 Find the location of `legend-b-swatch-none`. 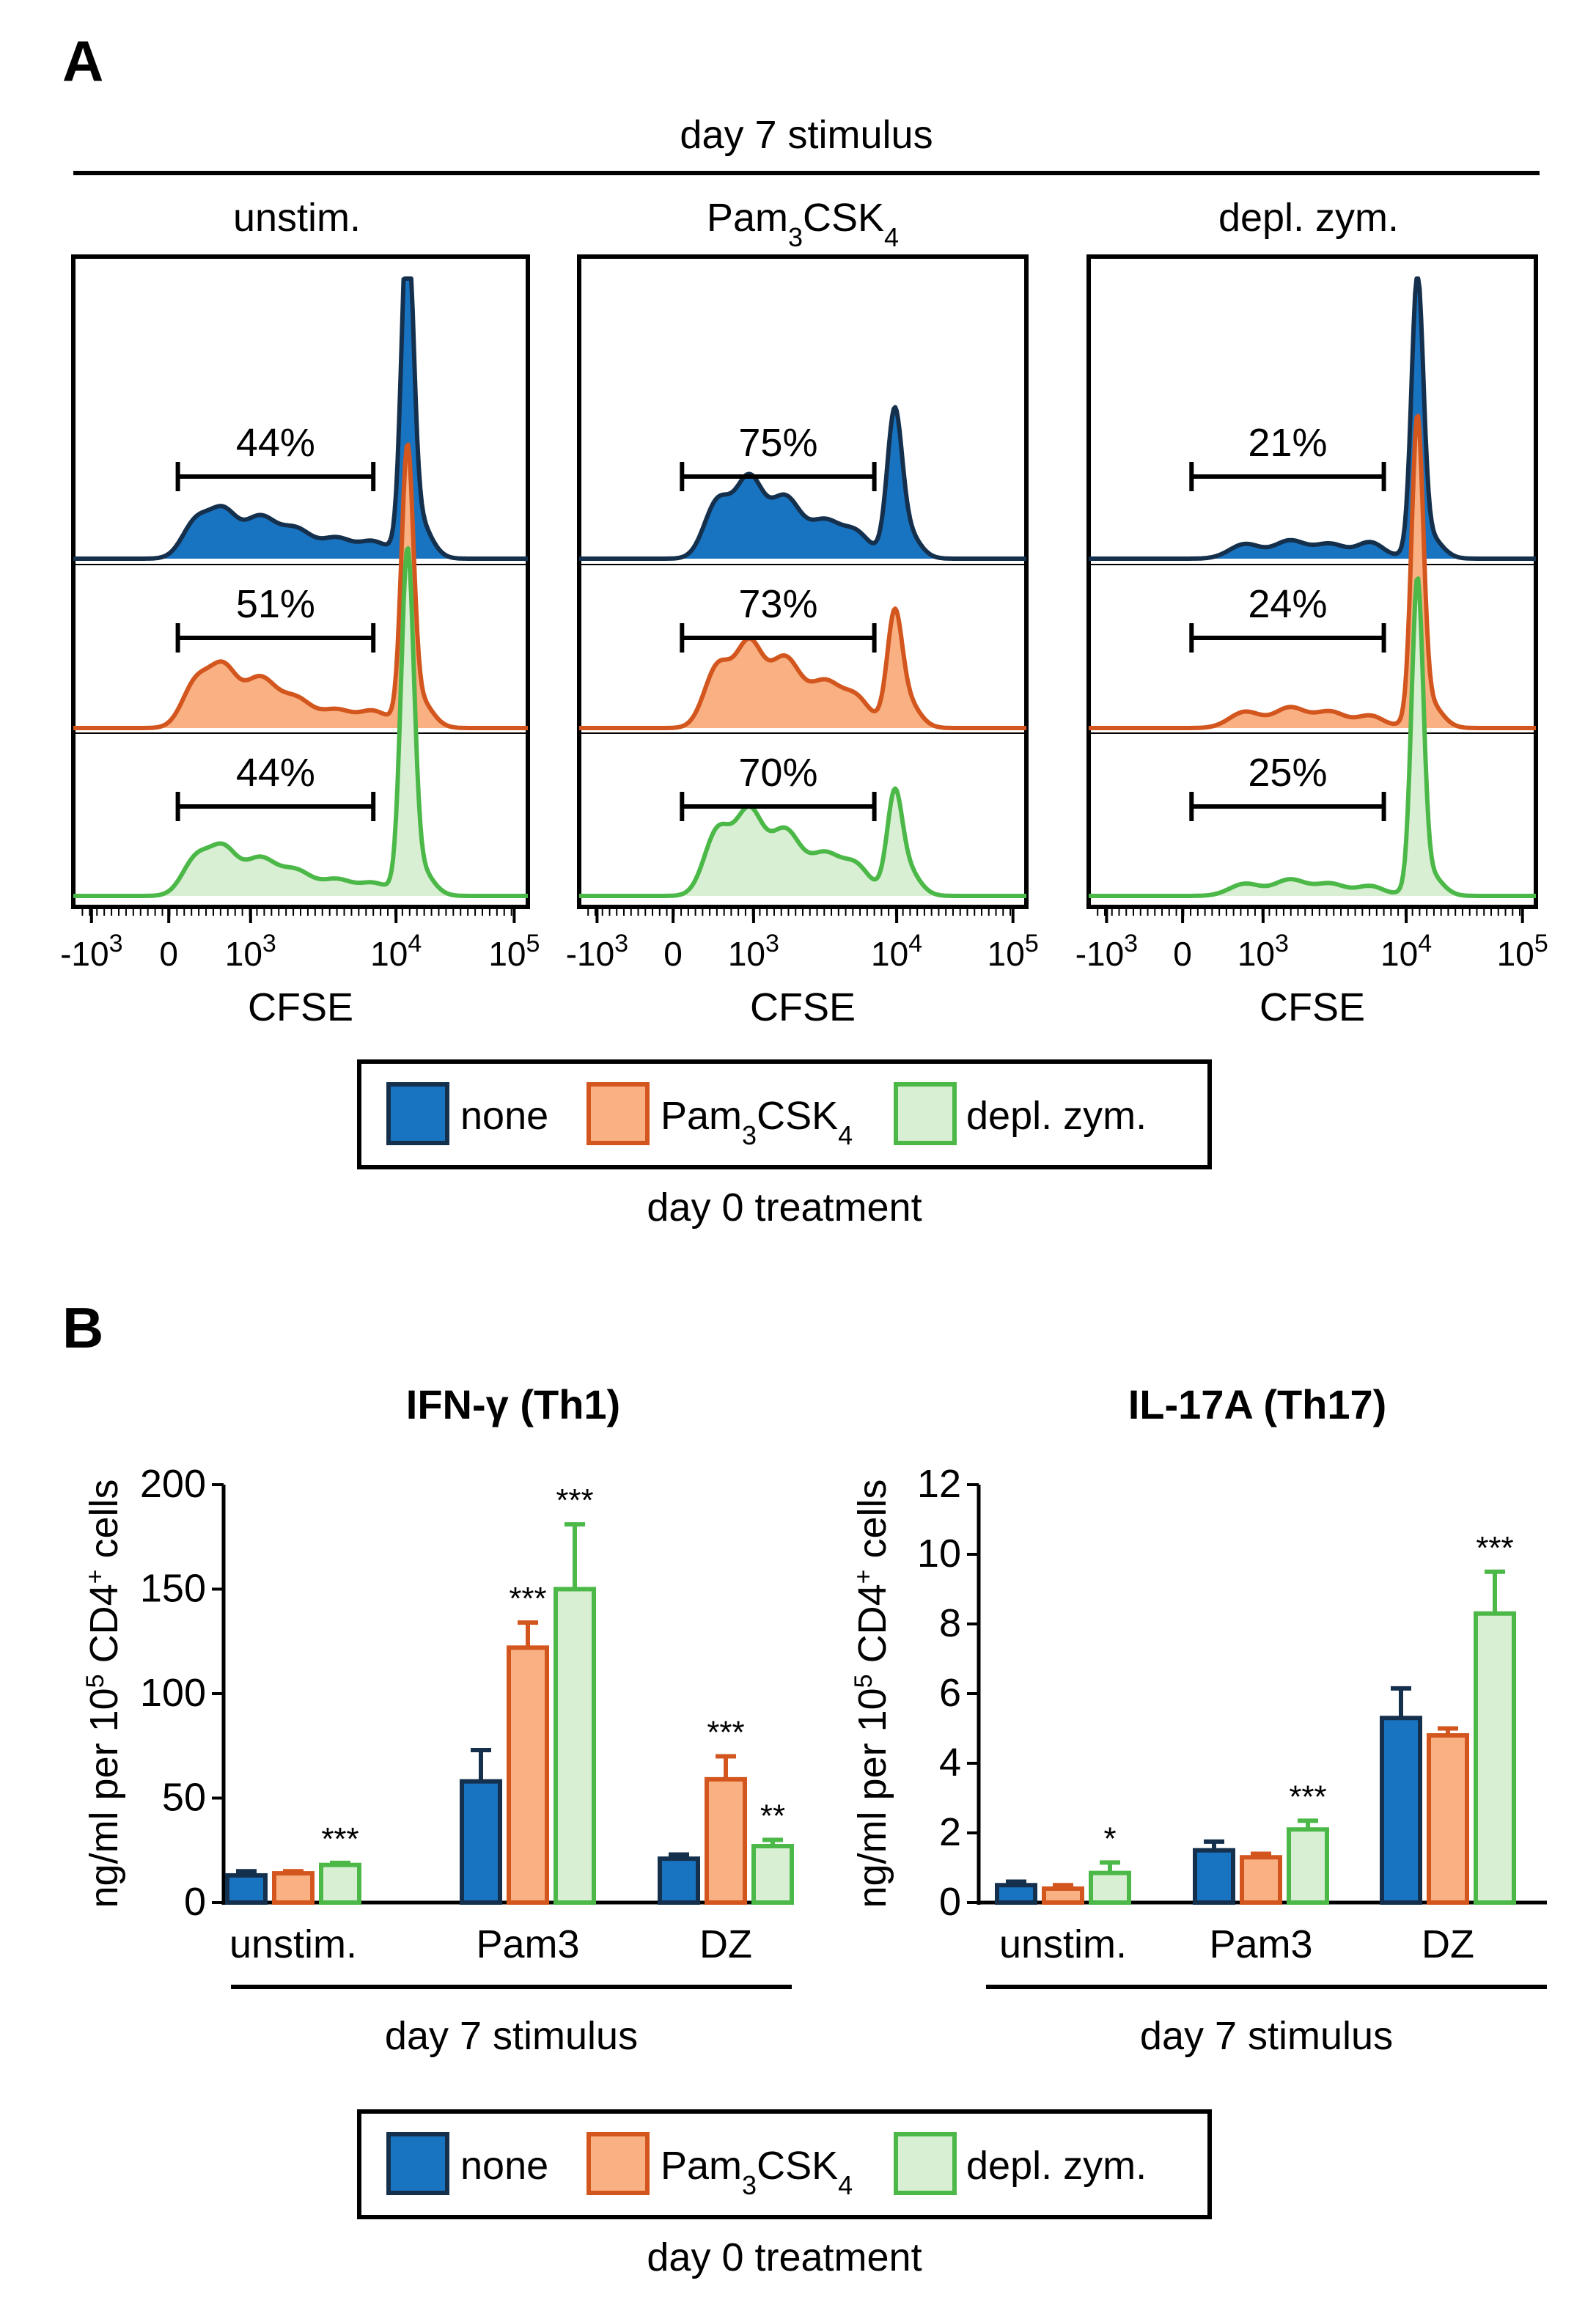

legend-b-swatch-none is located at coordinates (417, 2163).